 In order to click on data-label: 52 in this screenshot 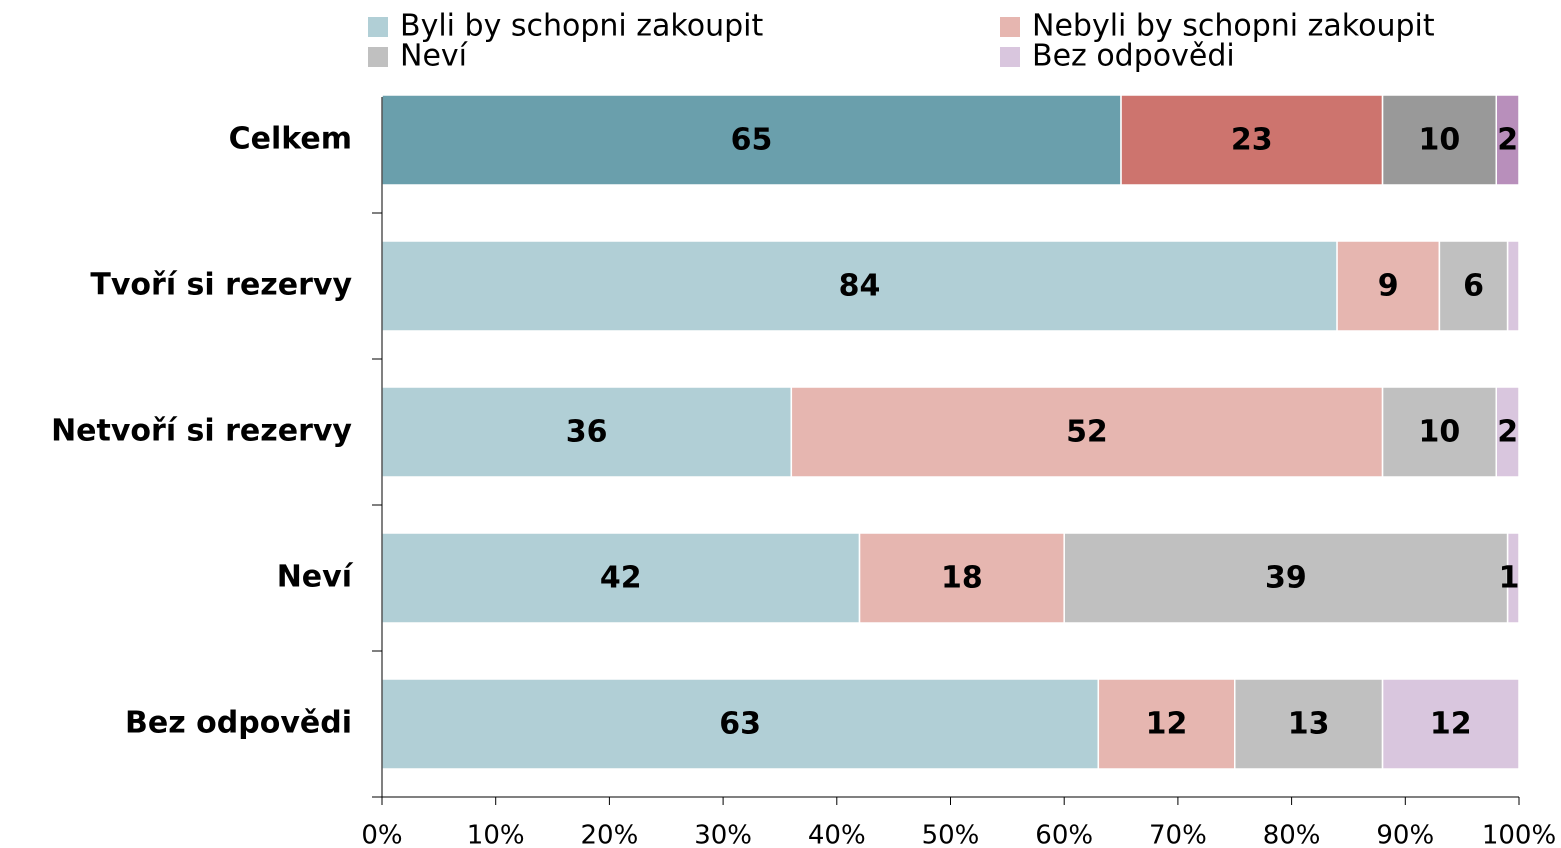, I will do `click(1087, 432)`.